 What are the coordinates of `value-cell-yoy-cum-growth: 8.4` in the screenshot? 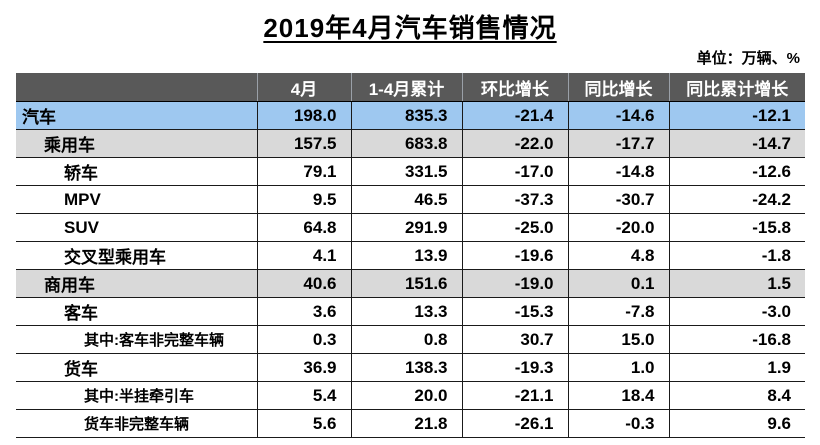 It's located at (736, 395).